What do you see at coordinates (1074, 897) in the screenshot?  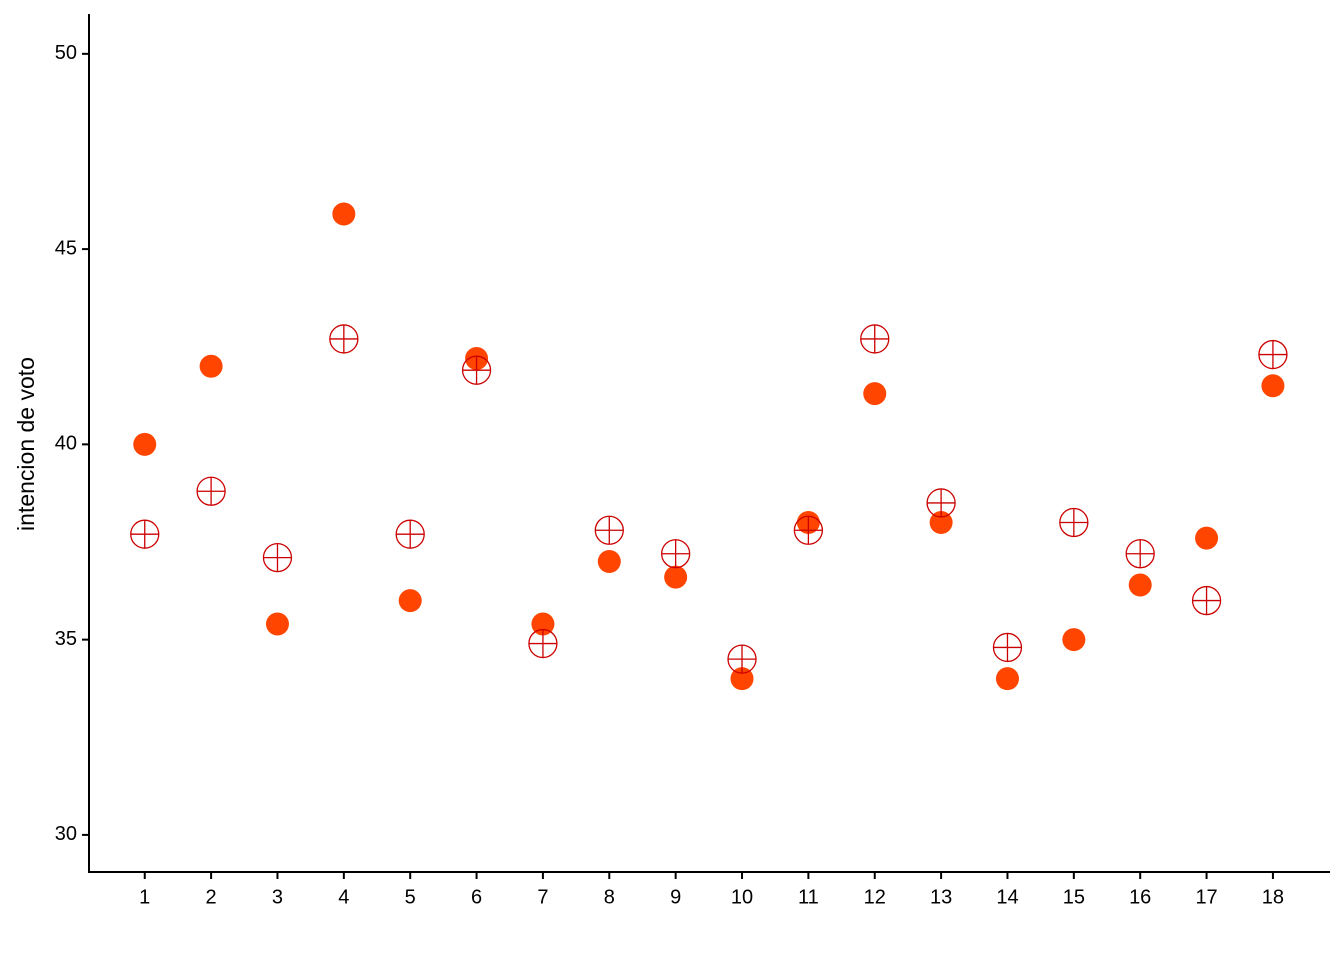 I see `x-tick-label: 15` at bounding box center [1074, 897].